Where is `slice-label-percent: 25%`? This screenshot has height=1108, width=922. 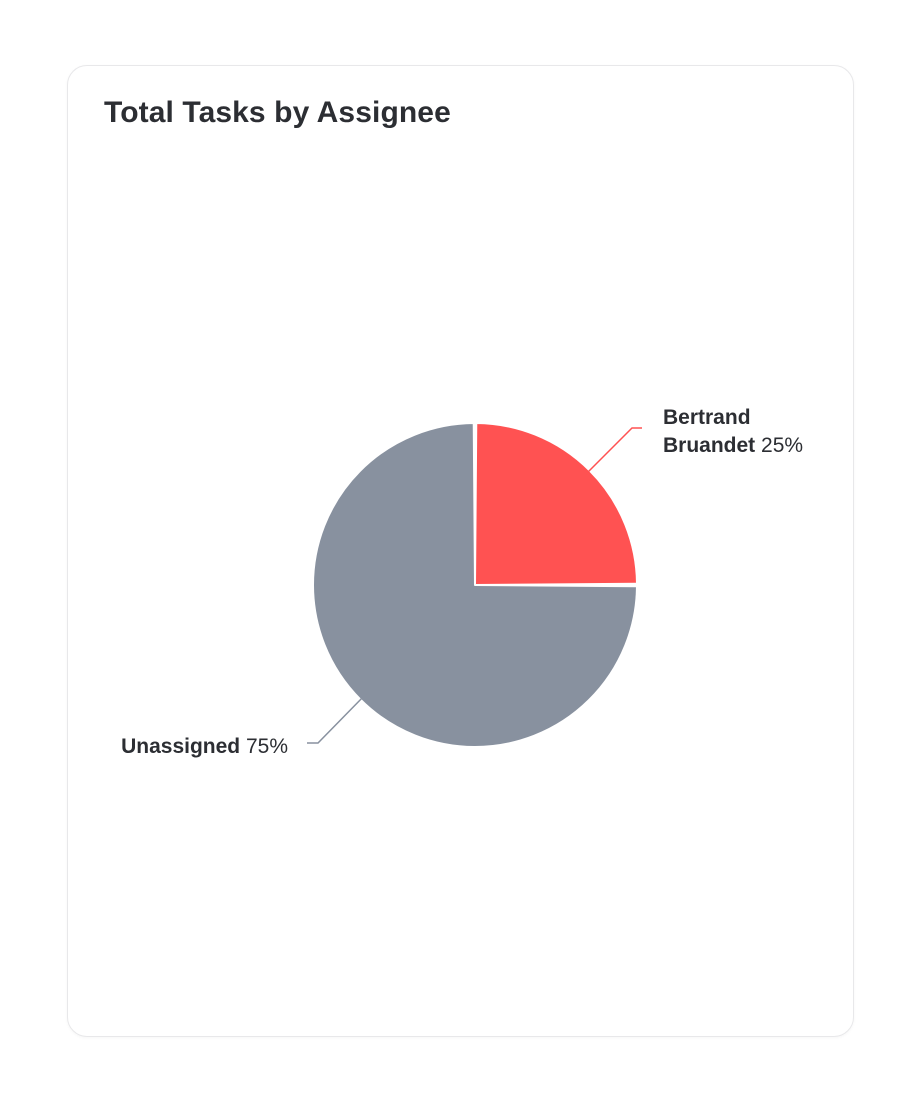 slice-label-percent: 25% is located at coordinates (779, 445).